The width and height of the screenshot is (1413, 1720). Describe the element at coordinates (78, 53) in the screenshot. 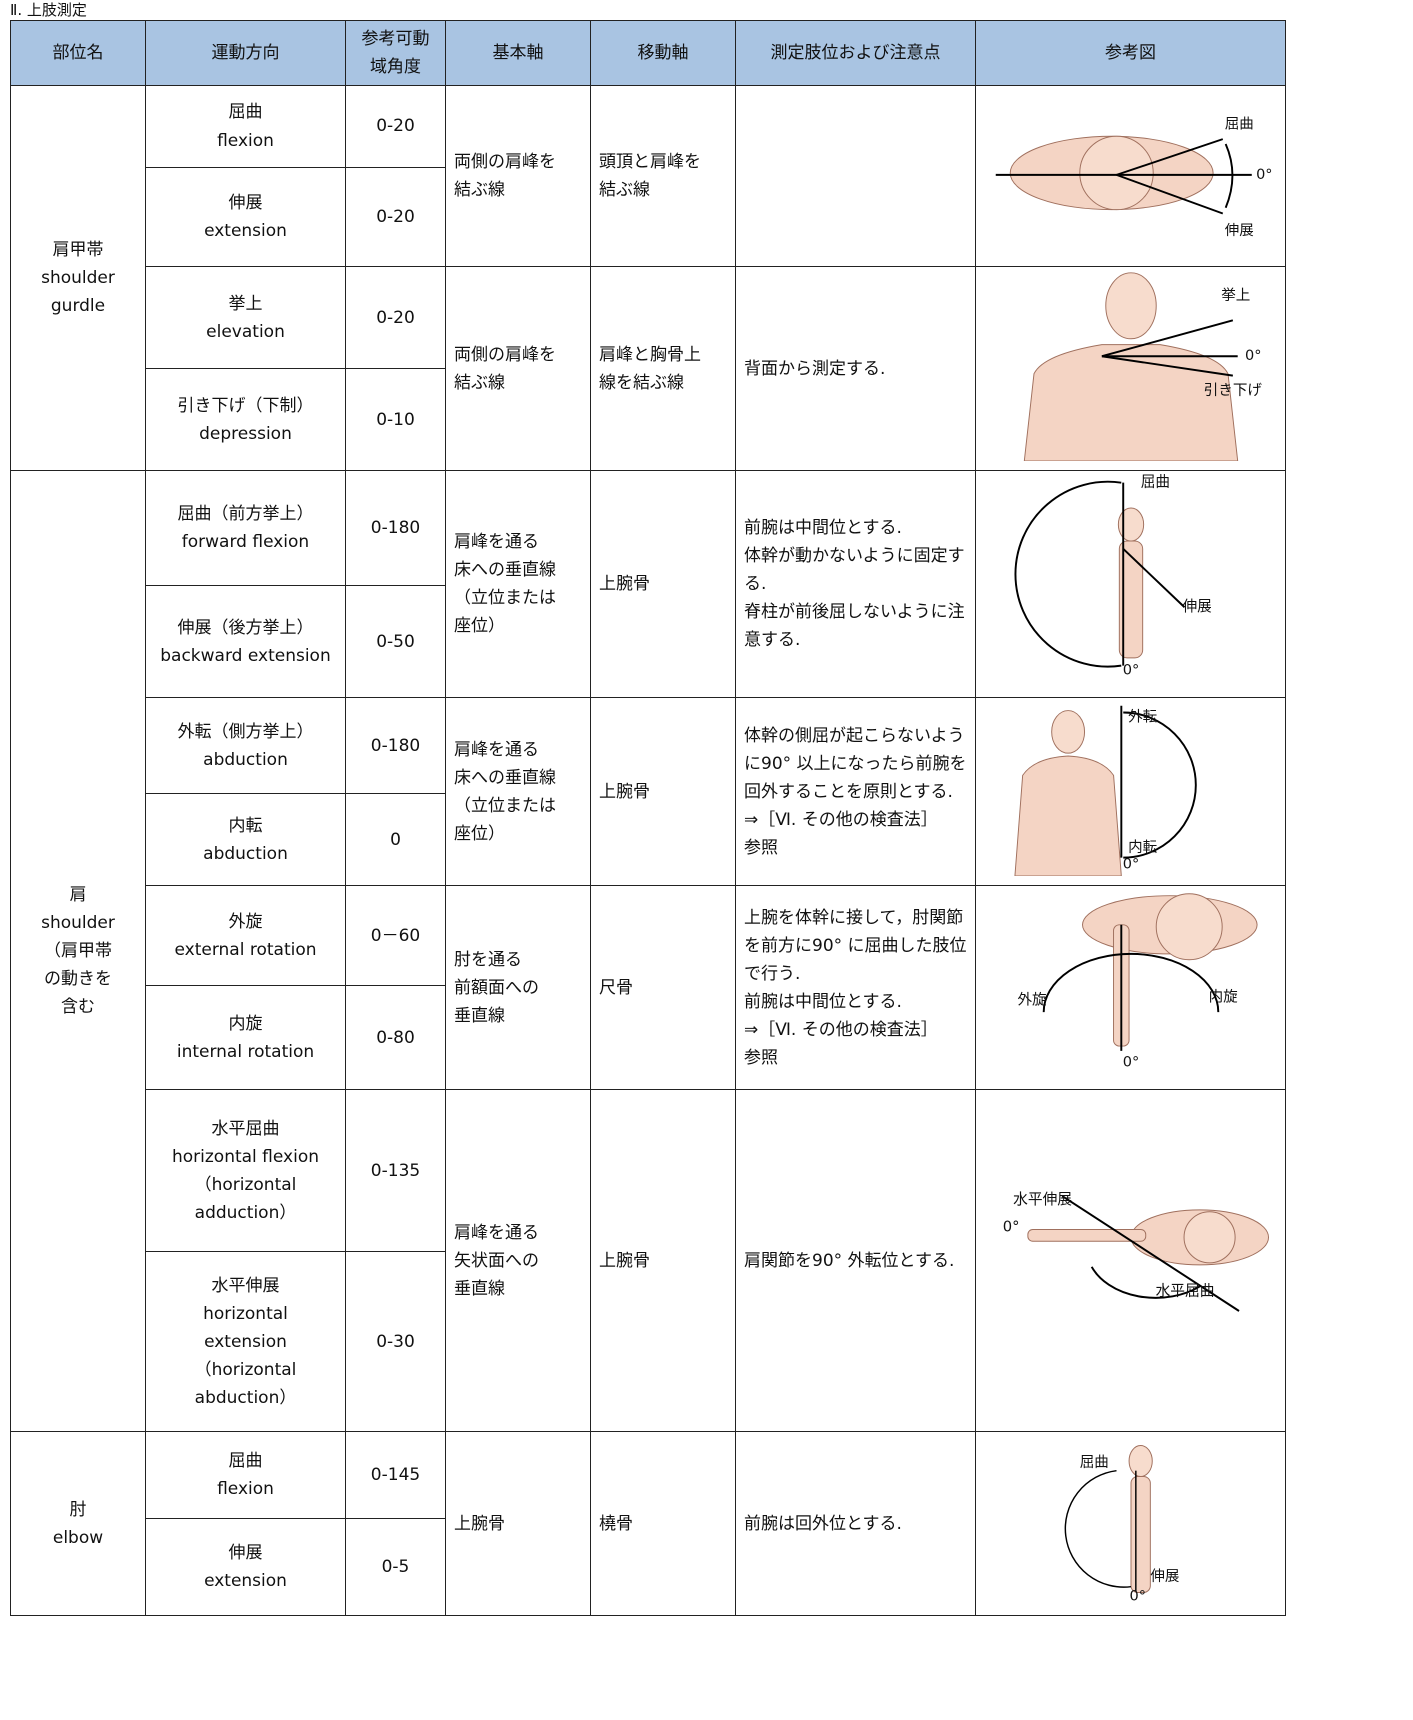

I see `header-cell: 部位名` at that location.